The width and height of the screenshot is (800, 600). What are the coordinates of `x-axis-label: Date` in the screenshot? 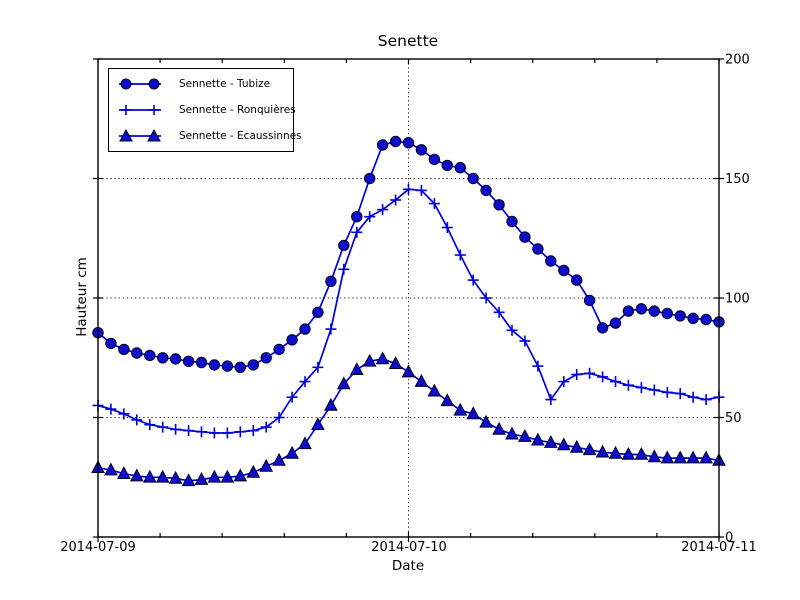 It's located at (408, 566).